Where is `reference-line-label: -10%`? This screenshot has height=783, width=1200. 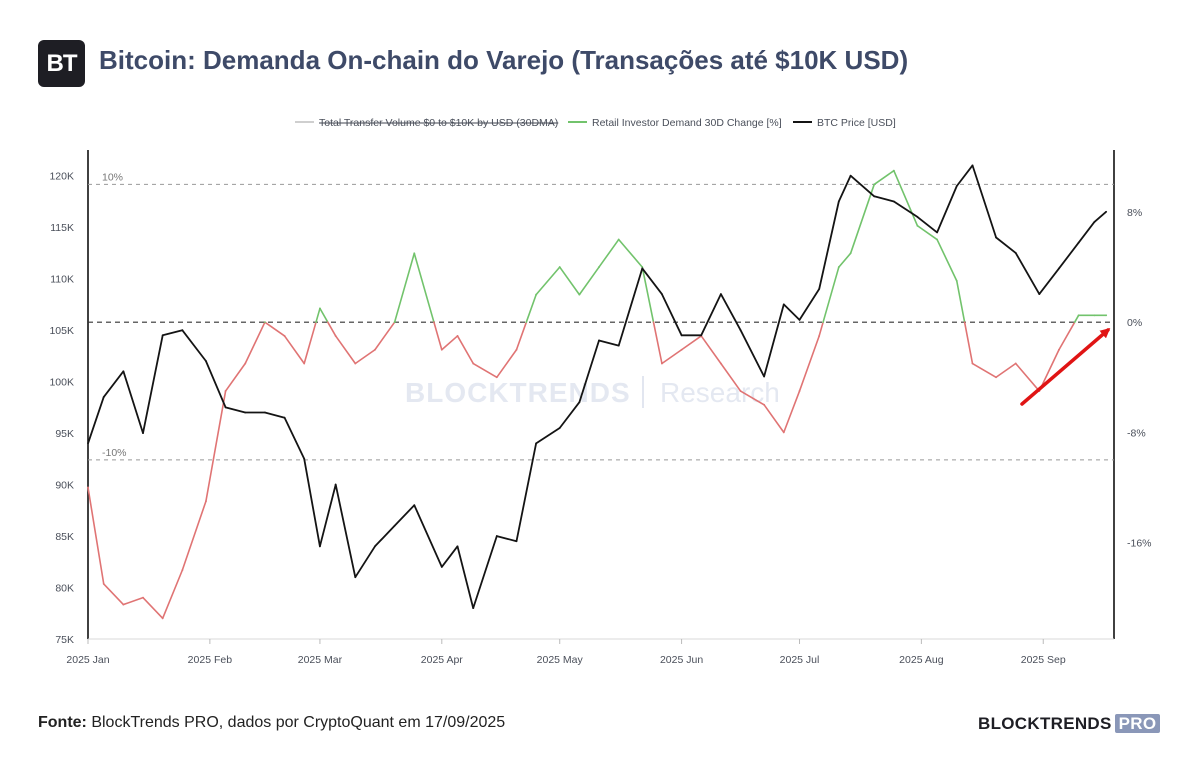 reference-line-label: -10% is located at coordinates (114, 453).